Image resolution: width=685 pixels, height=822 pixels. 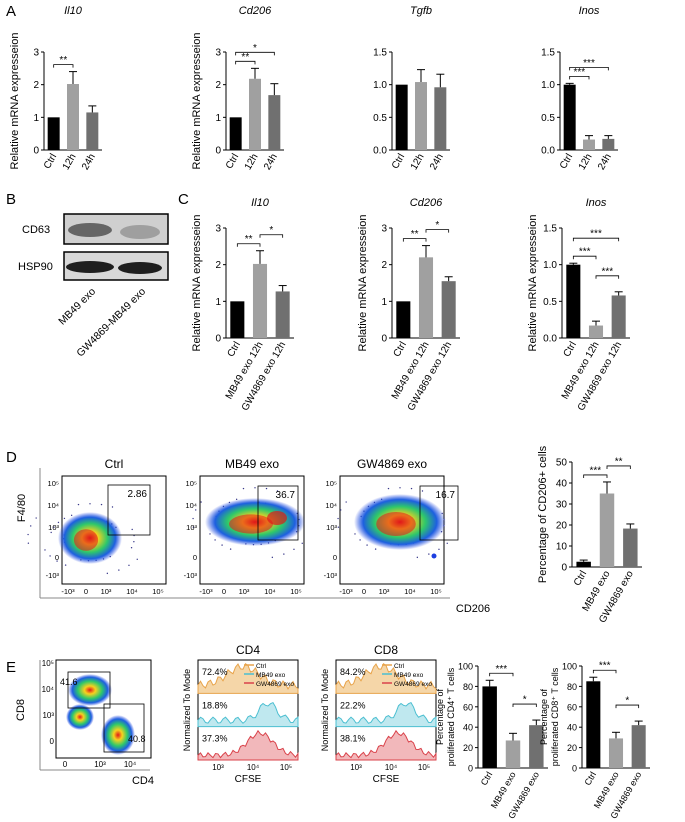 I want to click on y-axis-label: Percentage ofproliferated CD4⁺ T cells, so click(x=445, y=716).